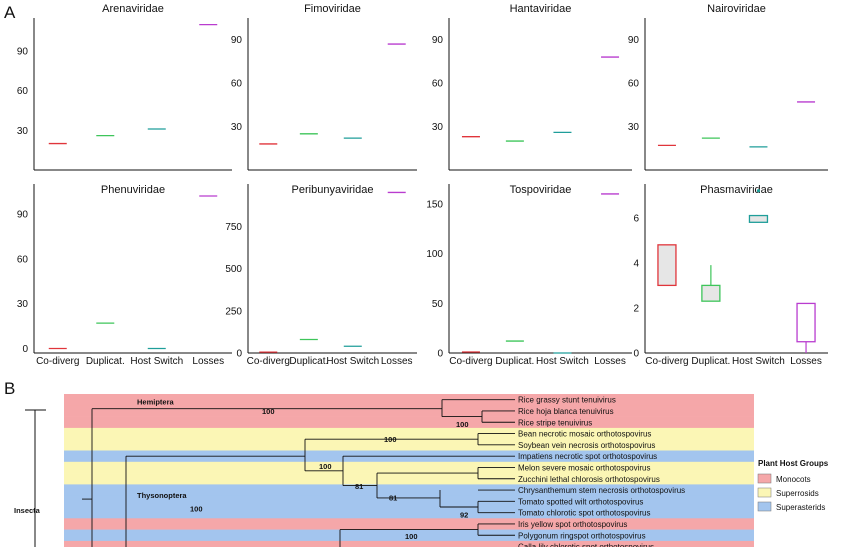  I want to click on clade-label-hemiptera: Hemiptera, so click(156, 402).